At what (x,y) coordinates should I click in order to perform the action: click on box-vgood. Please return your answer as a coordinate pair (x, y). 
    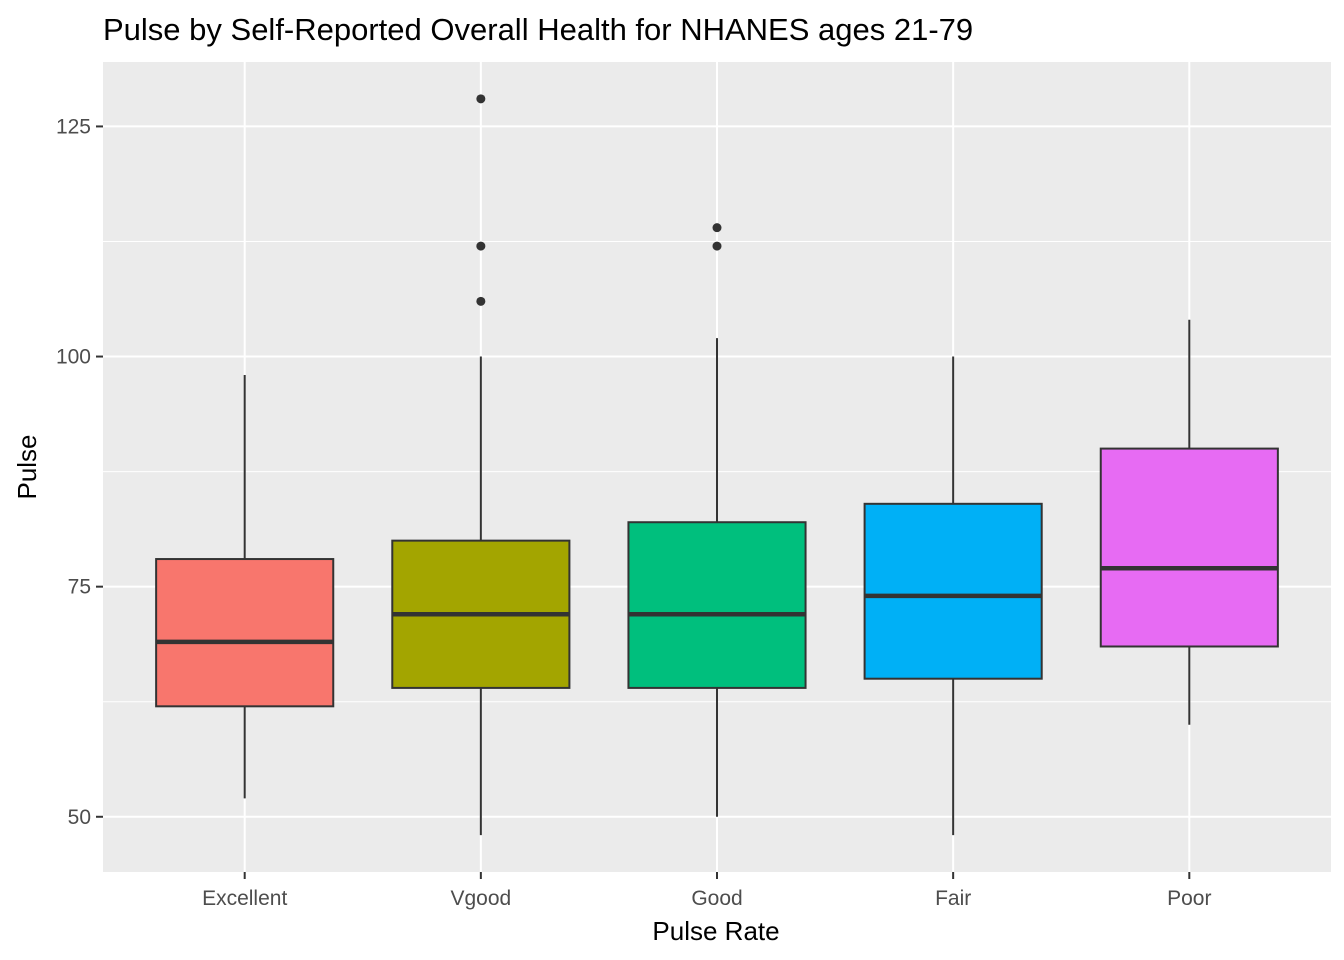
    Looking at the image, I should click on (481, 465).